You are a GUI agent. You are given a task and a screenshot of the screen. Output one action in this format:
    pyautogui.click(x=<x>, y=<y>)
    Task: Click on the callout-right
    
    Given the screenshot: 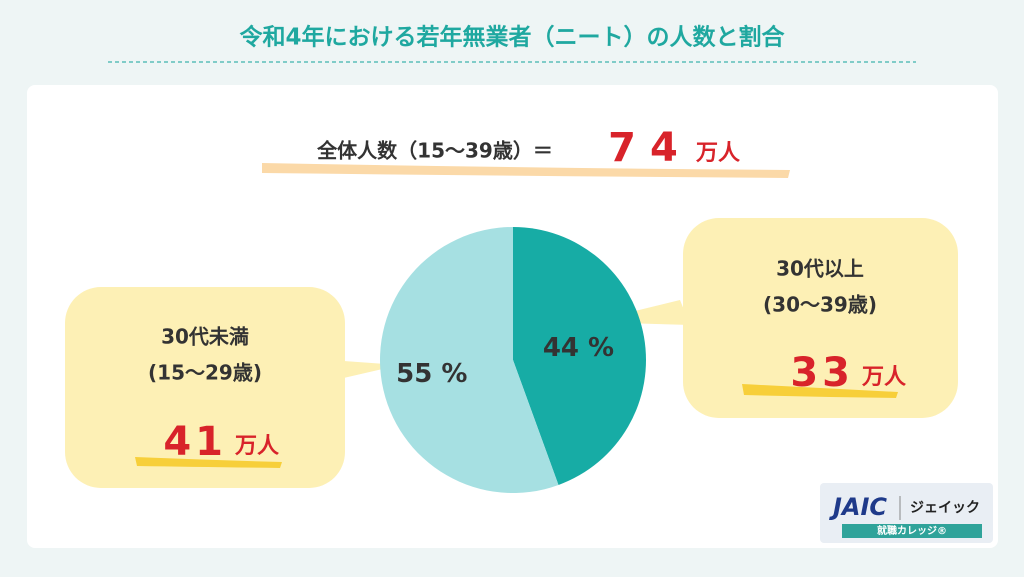 What is the action you would take?
    pyautogui.click(x=820, y=318)
    